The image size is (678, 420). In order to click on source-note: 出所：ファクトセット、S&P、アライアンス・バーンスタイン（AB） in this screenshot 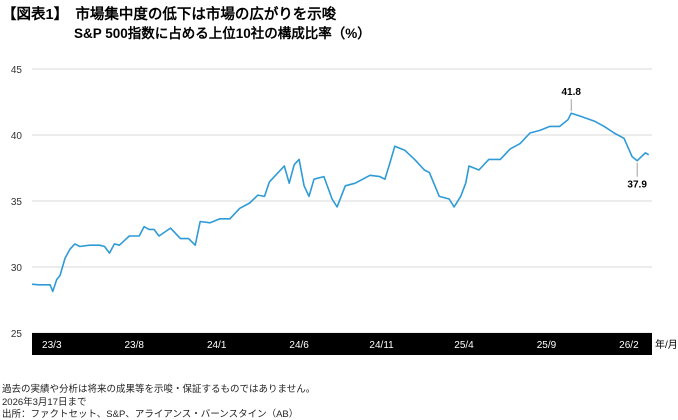, I will do `click(150, 414)`.